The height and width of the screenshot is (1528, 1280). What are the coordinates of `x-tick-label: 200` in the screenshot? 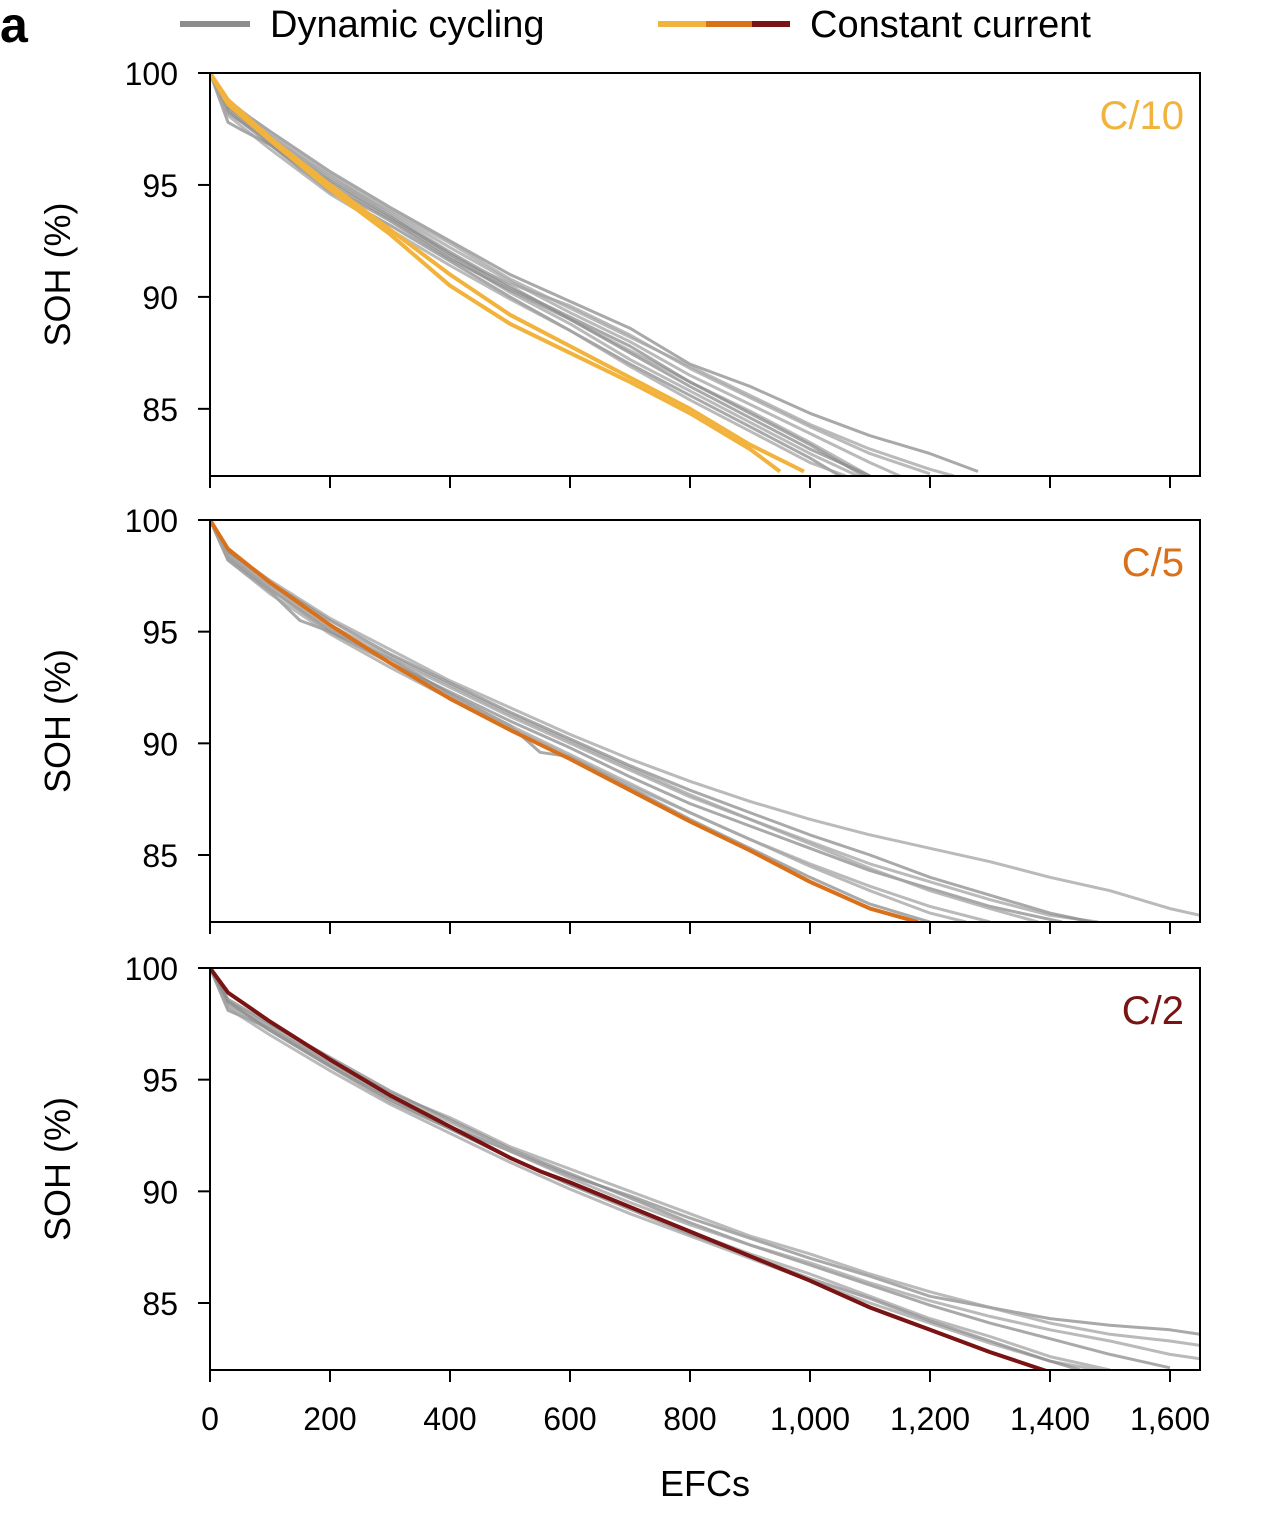 It's located at (329, 1419).